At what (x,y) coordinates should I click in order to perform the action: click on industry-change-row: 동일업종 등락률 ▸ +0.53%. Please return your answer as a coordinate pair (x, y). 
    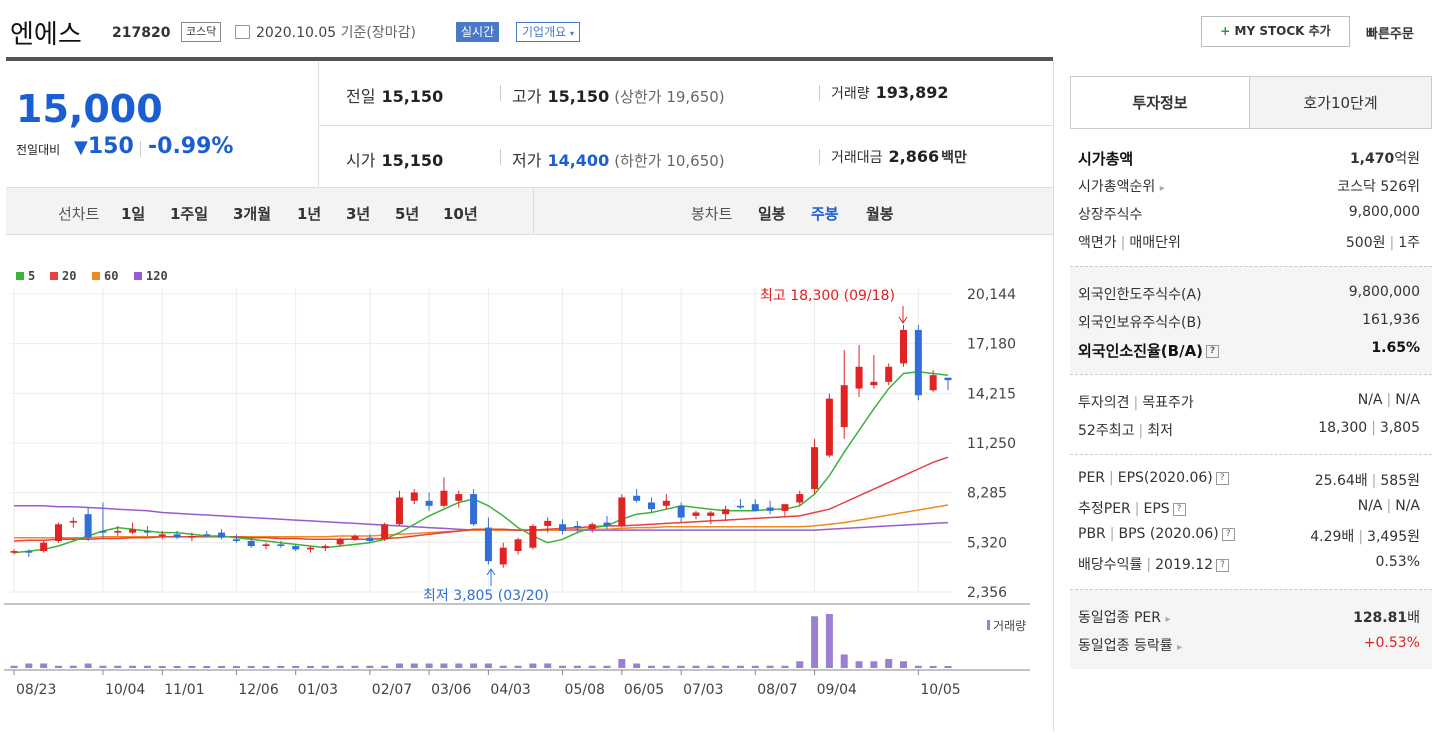
    Looking at the image, I should click on (1249, 644).